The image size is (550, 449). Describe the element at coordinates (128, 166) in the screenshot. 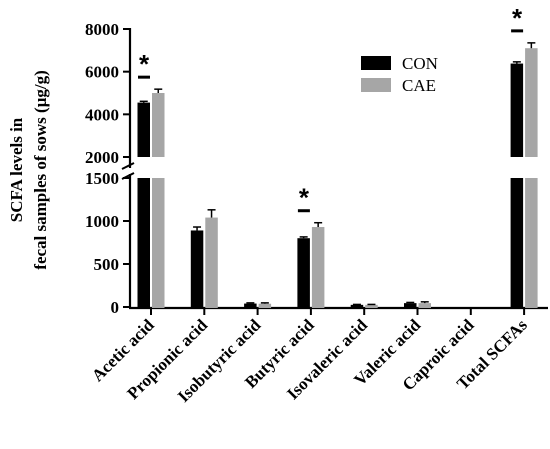

I see `axis-break-mark` at that location.